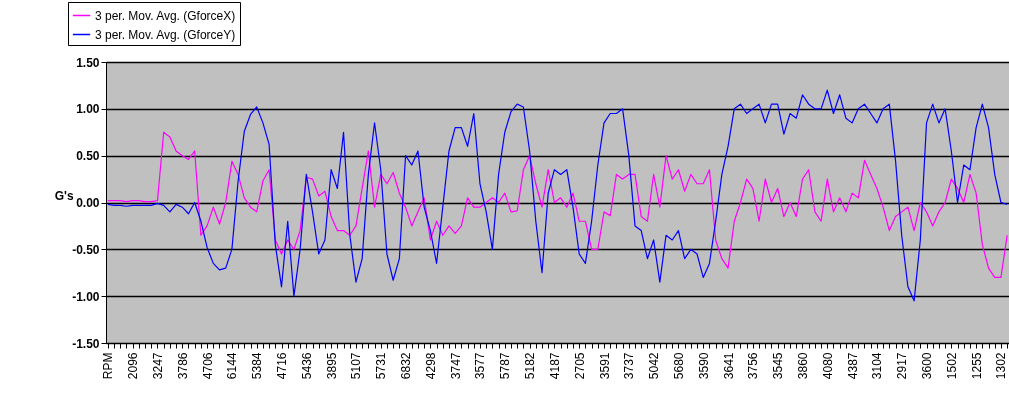 The image size is (1009, 402). Describe the element at coordinates (753, 366) in the screenshot. I see `x-tick-label: 3756` at that location.